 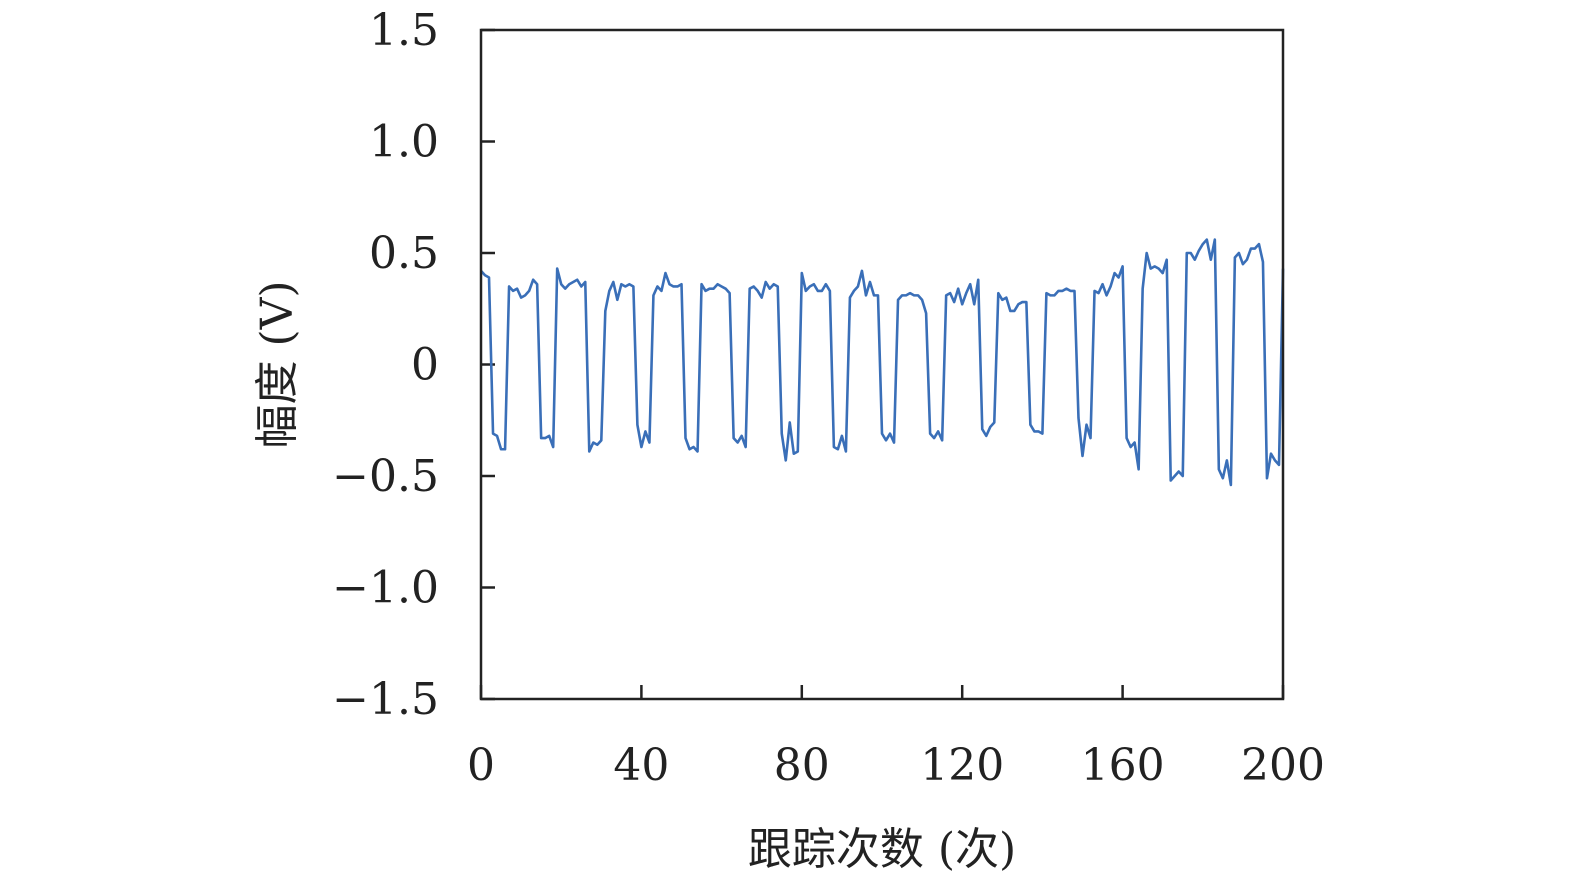 I want to click on x-axis-label: 跟踪次数 (次), so click(x=882, y=849).